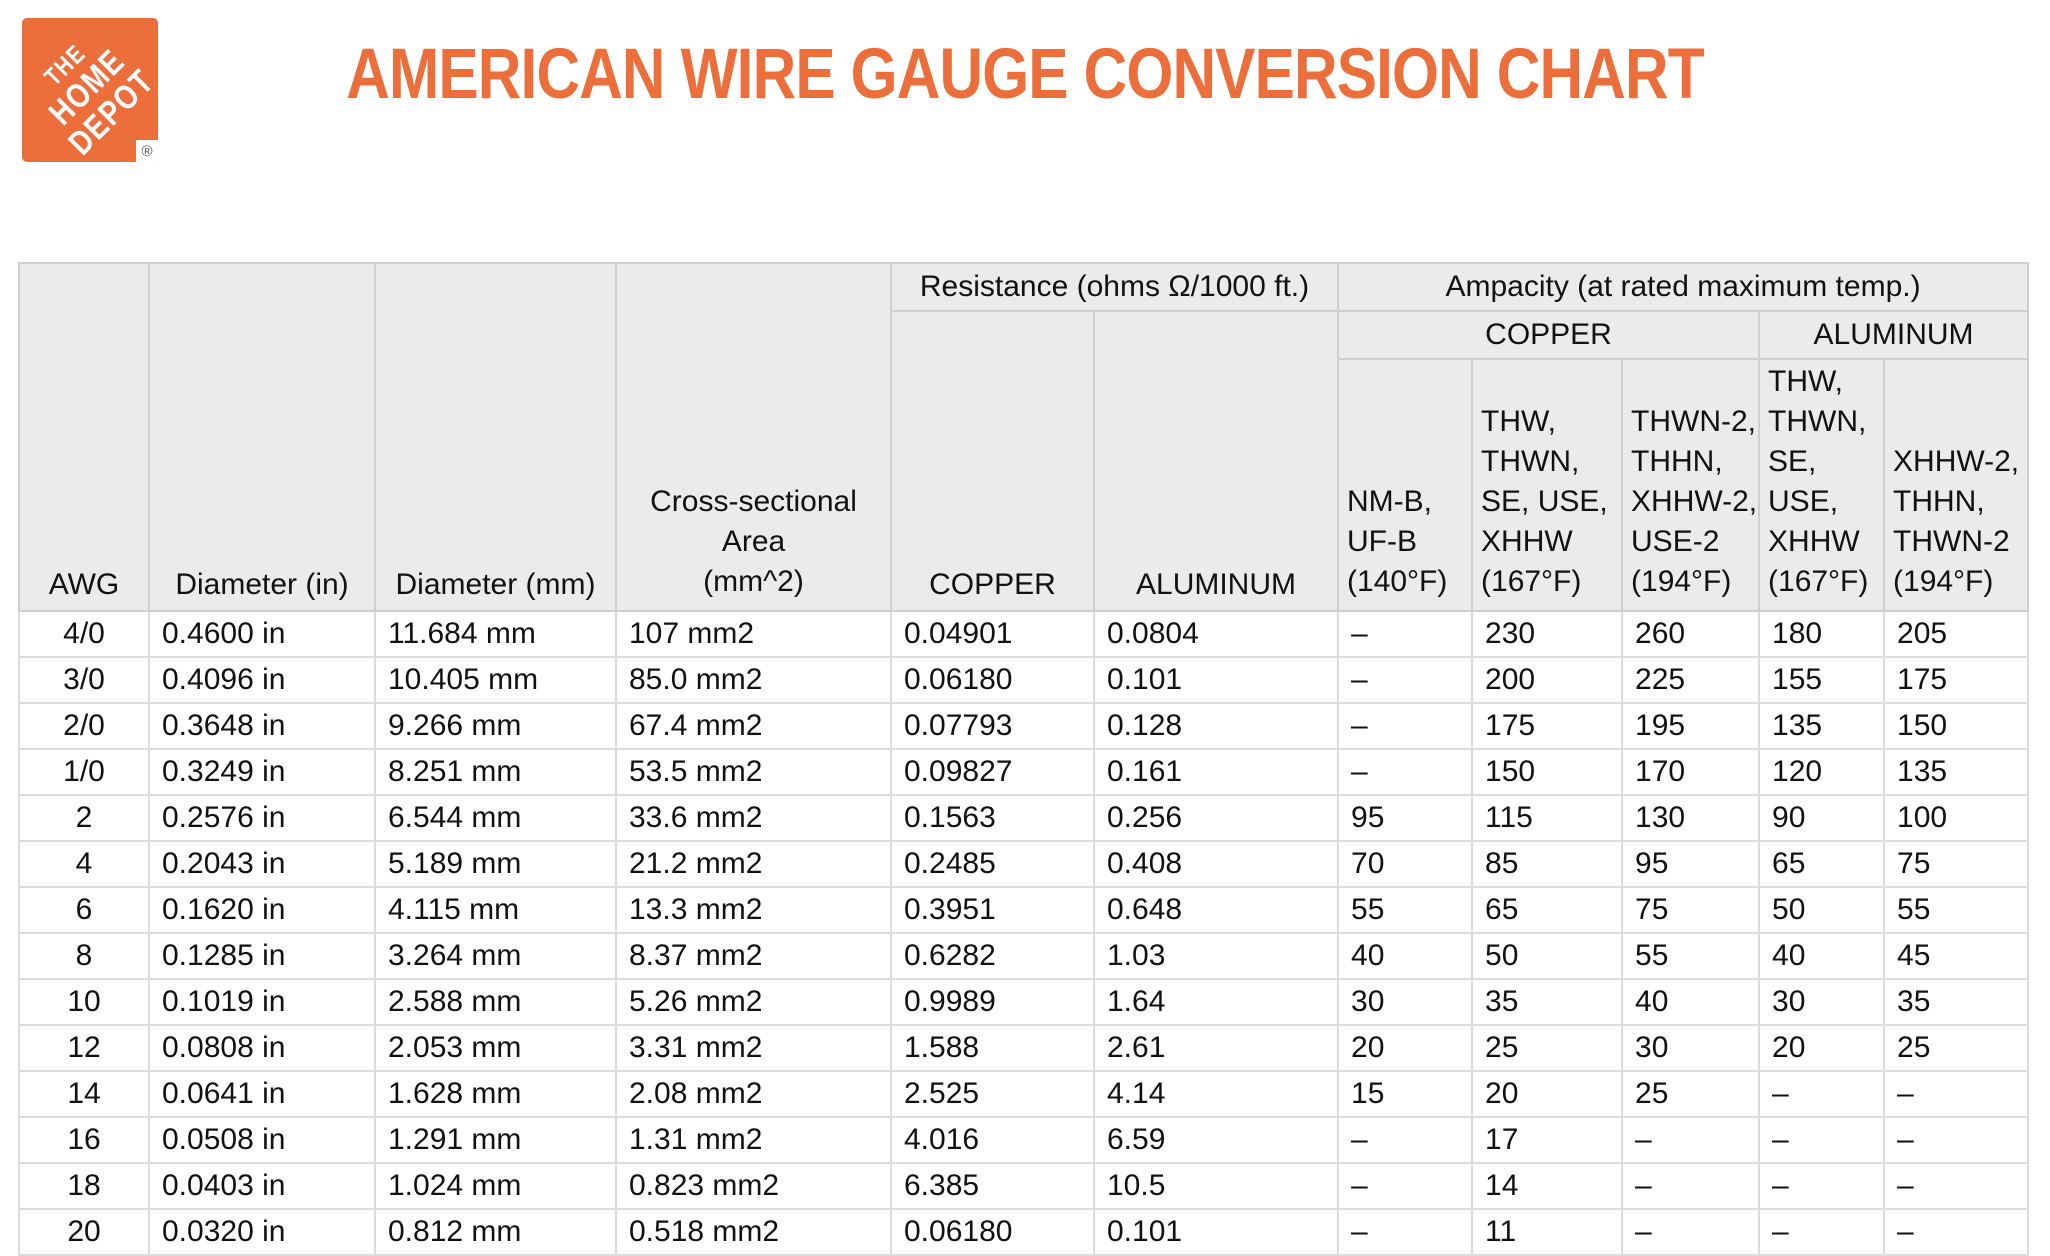  Describe the element at coordinates (84, 772) in the screenshot. I see `cell-awg: 1/0` at that location.